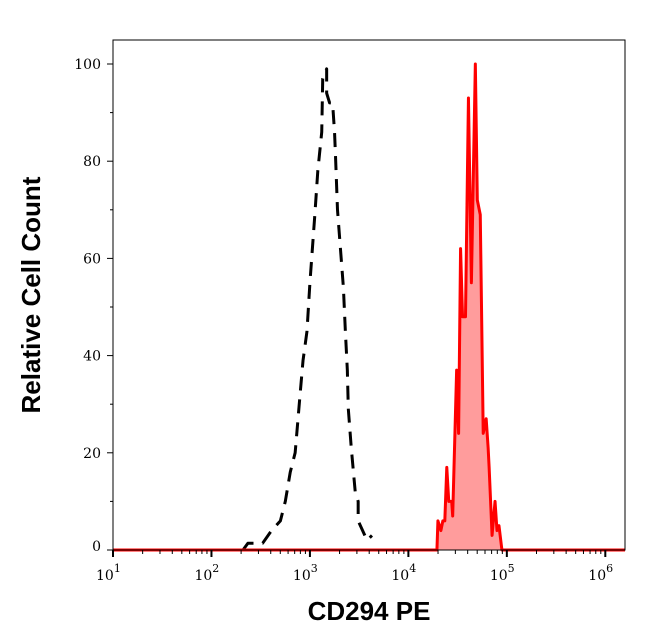  I want to click on x-tick-label: 10⁴, so click(403, 573).